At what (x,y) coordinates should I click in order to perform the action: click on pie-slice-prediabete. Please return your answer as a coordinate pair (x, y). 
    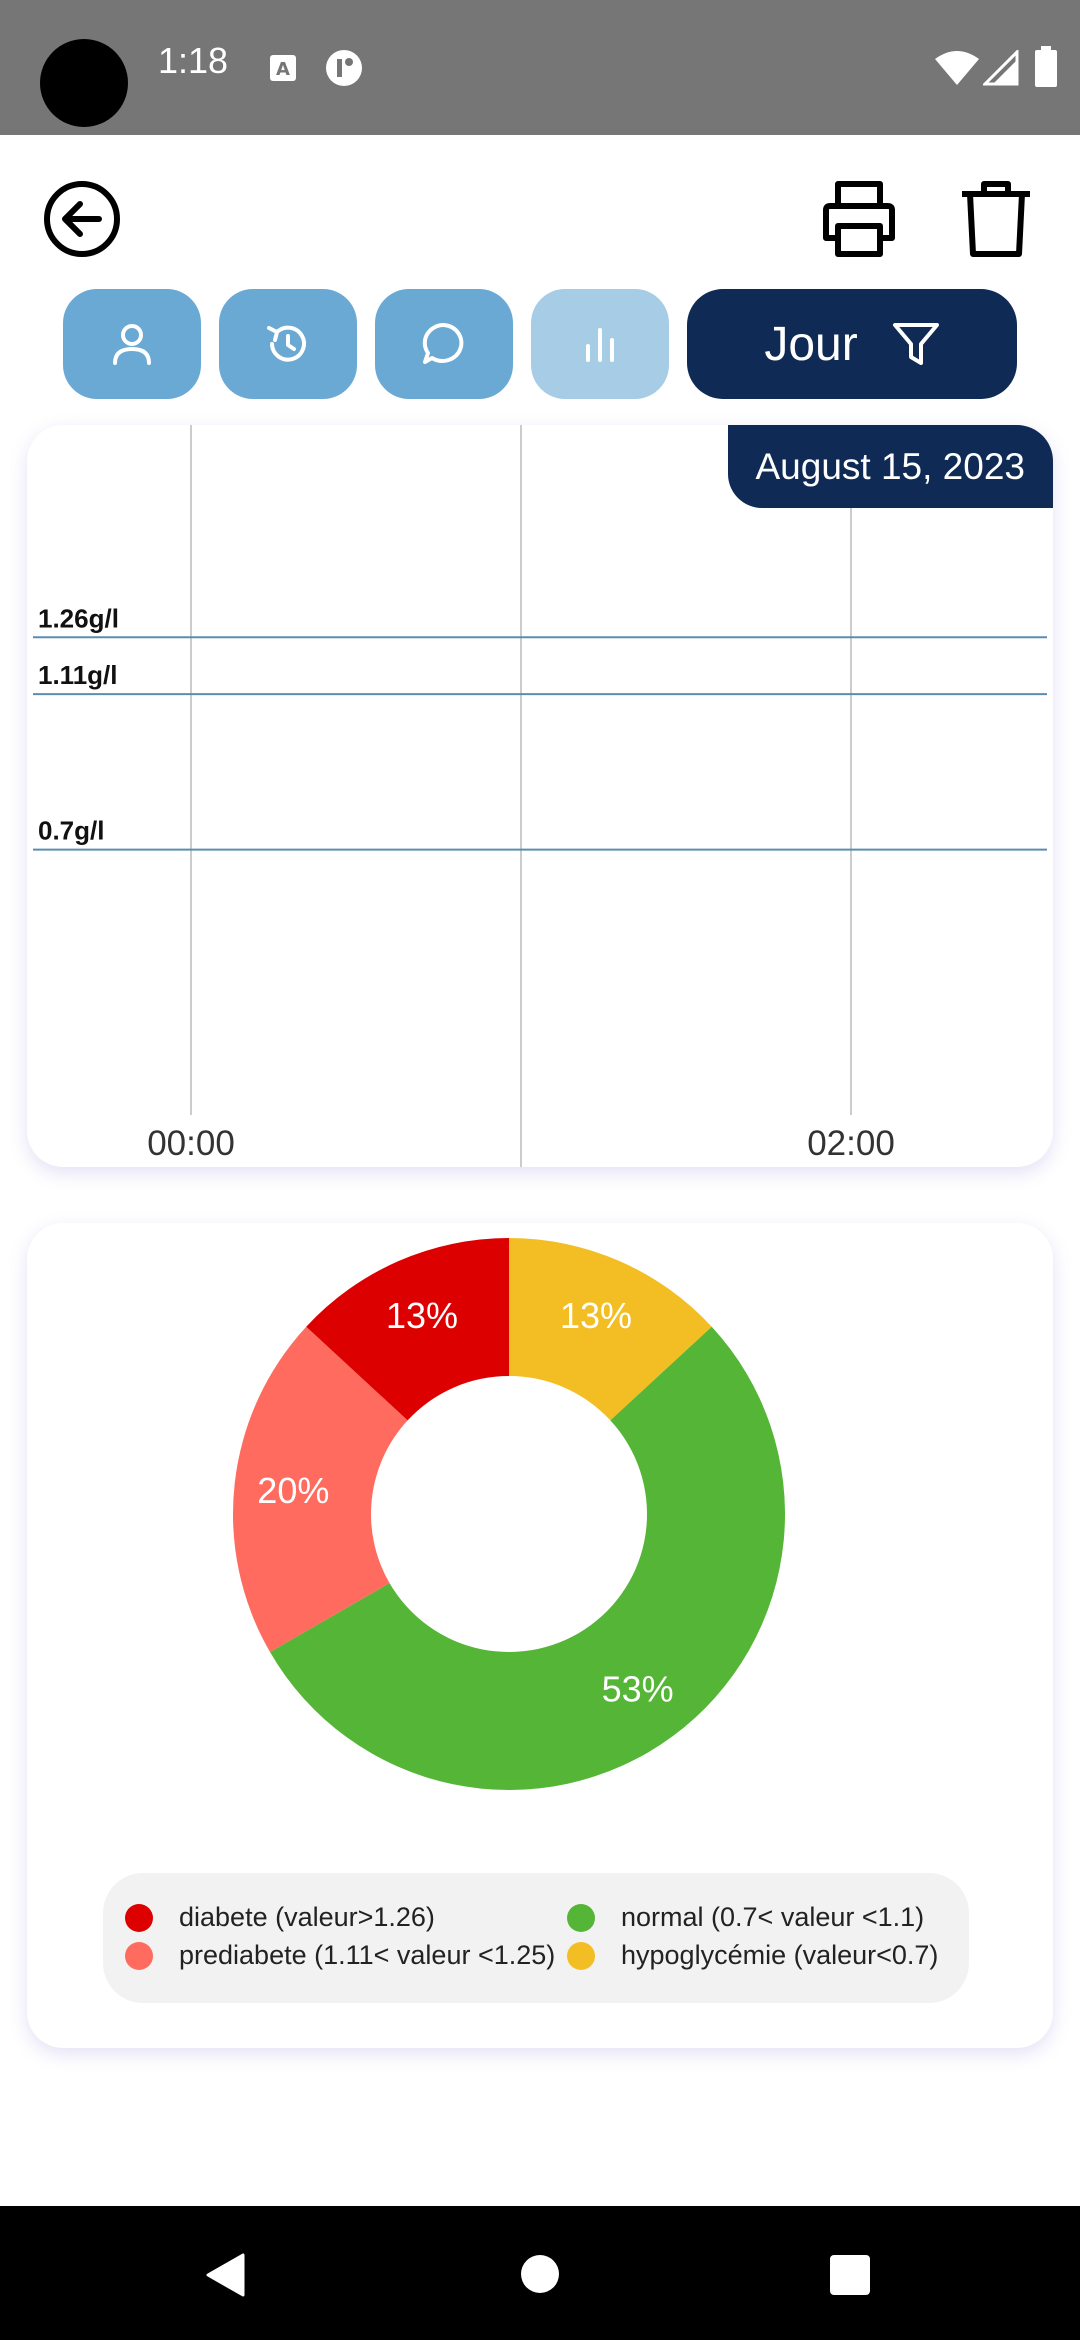
    Looking at the image, I should click on (320, 1489).